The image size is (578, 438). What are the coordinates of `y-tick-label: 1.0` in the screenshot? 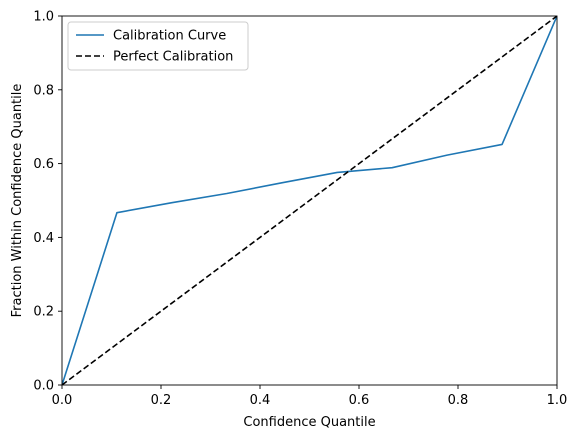 It's located at (43, 17).